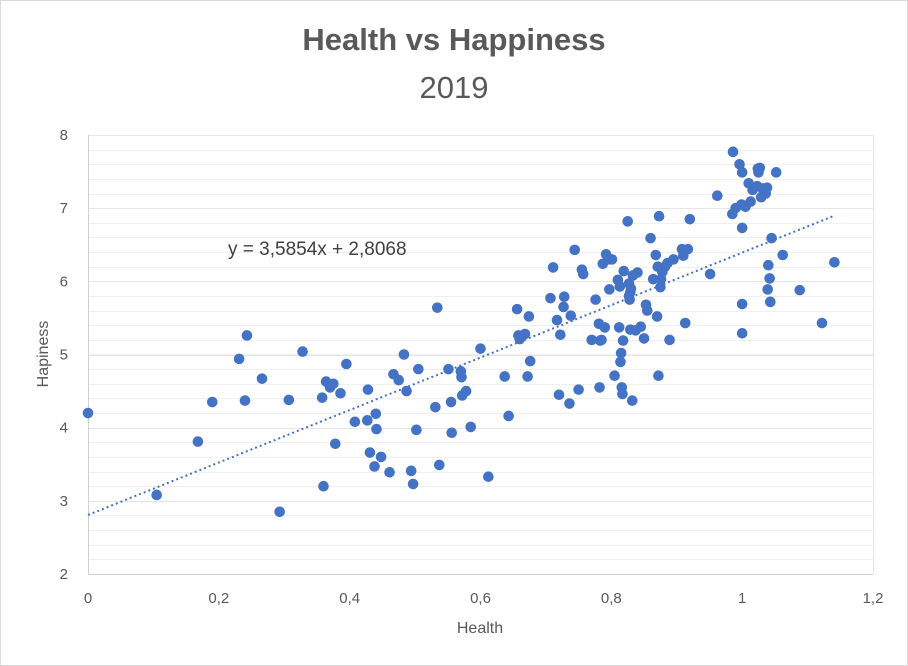  What do you see at coordinates (43, 354) in the screenshot?
I see `y-axis-title: Hapiness` at bounding box center [43, 354].